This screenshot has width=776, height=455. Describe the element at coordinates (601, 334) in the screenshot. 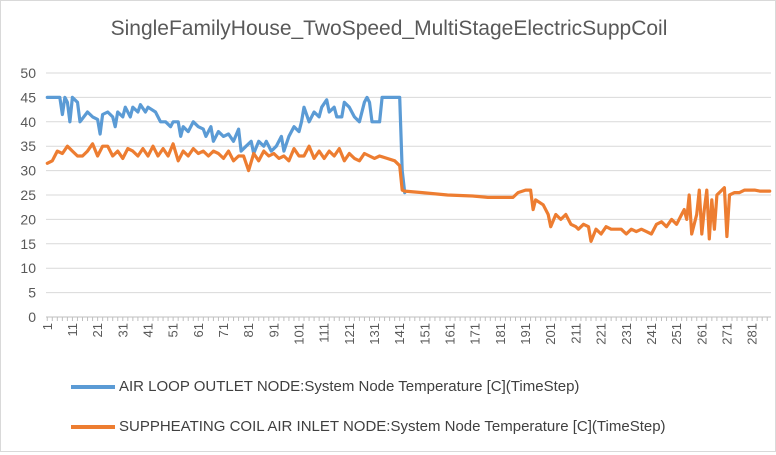

I see `x-tick-label: 221` at that location.